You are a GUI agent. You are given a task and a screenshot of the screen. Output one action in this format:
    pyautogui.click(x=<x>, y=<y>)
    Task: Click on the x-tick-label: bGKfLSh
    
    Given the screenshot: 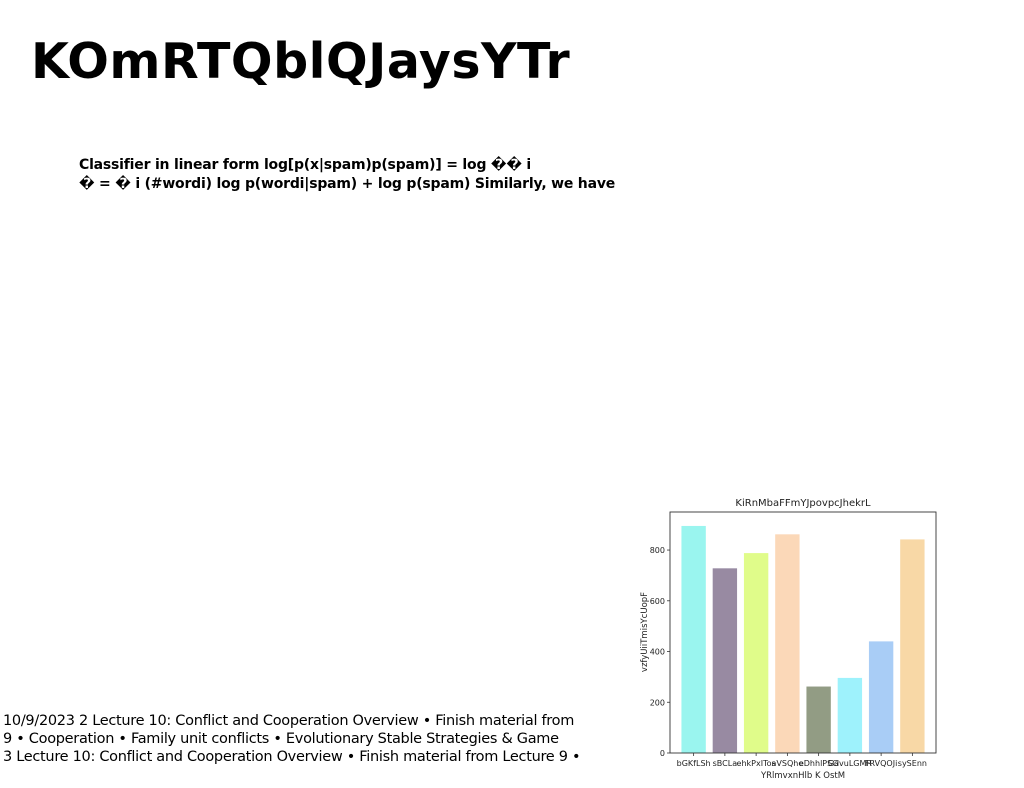 What is the action you would take?
    pyautogui.click(x=694, y=763)
    